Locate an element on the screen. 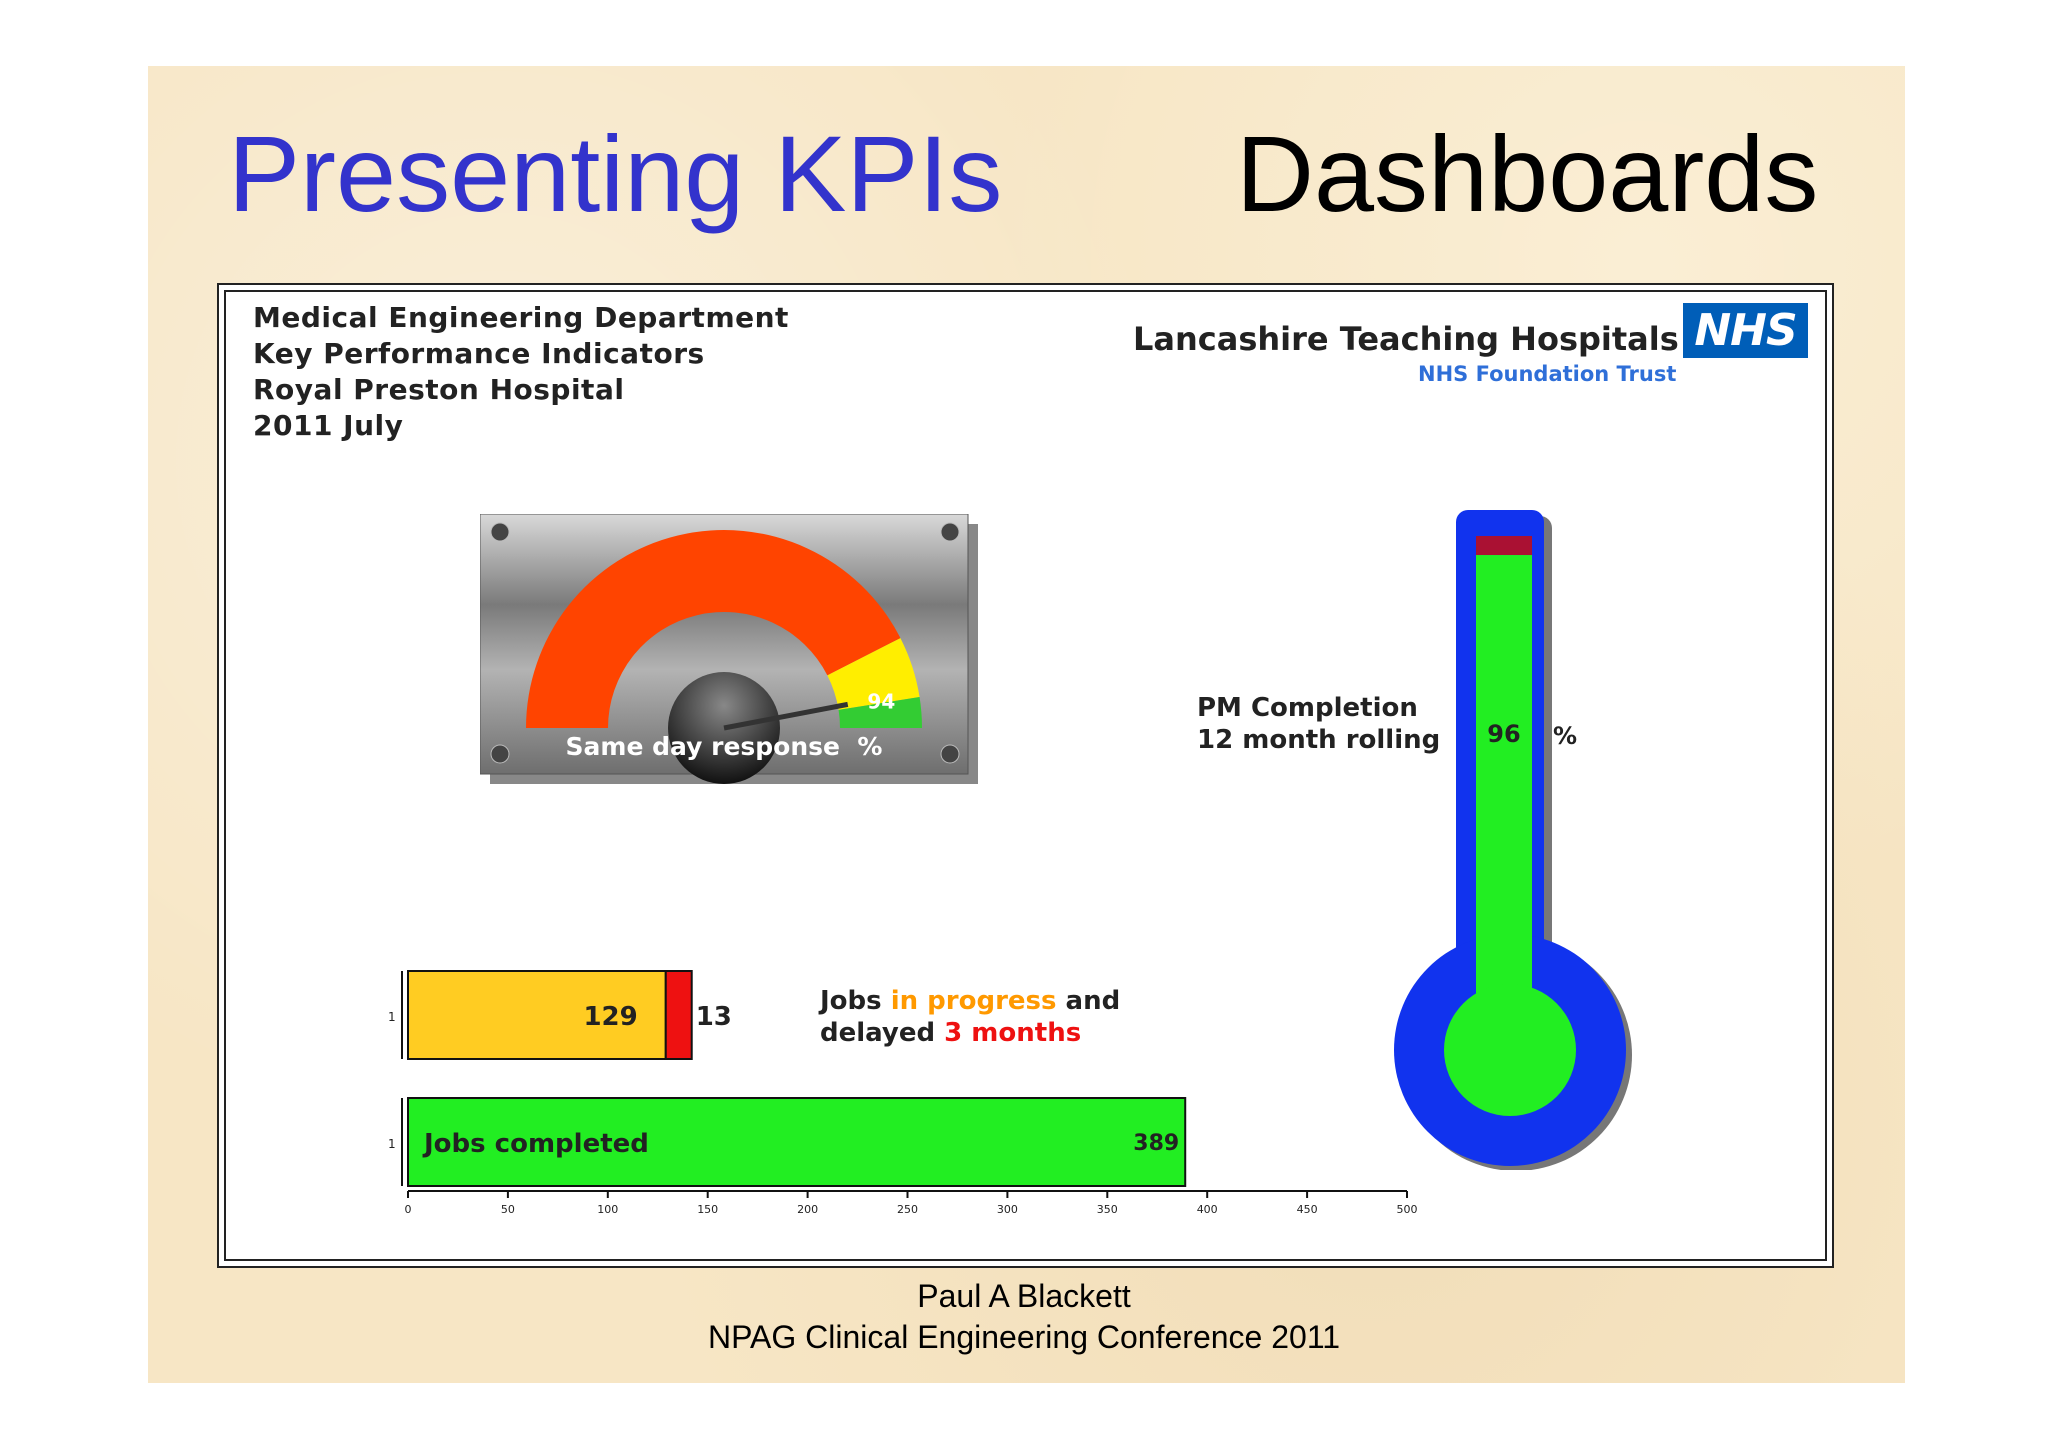 The image size is (2048, 1447). x-tick-label: 500 is located at coordinates (1407, 1209).